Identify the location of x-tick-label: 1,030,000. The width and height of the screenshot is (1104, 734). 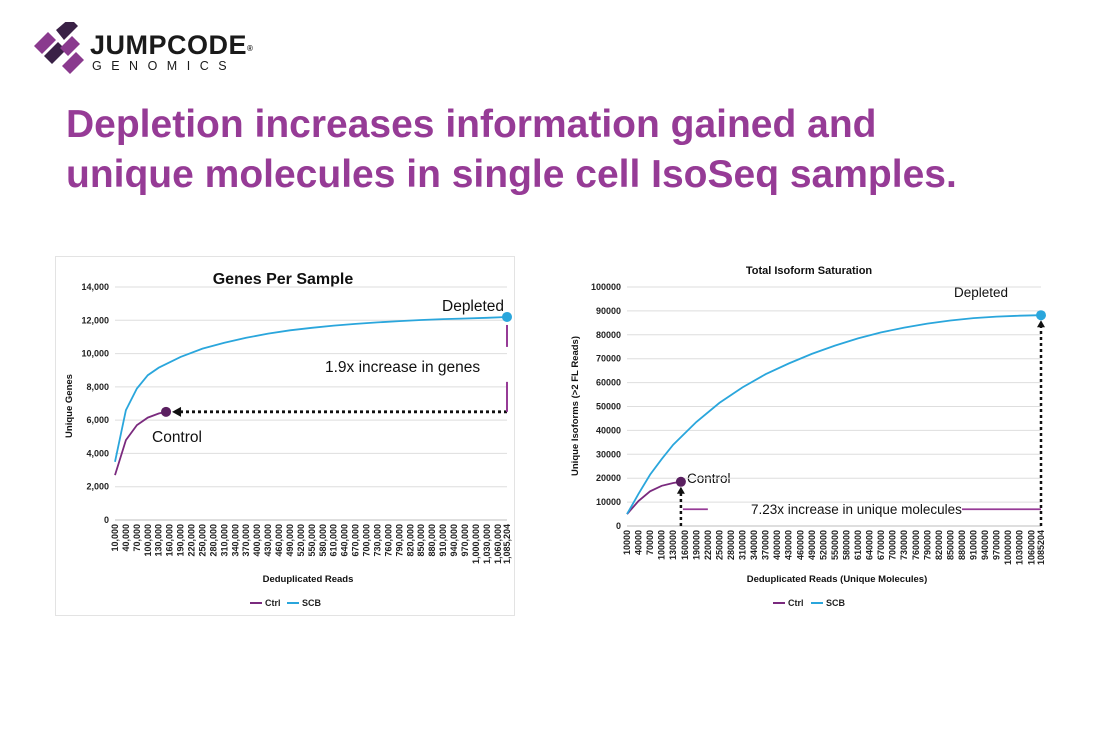
(487, 544).